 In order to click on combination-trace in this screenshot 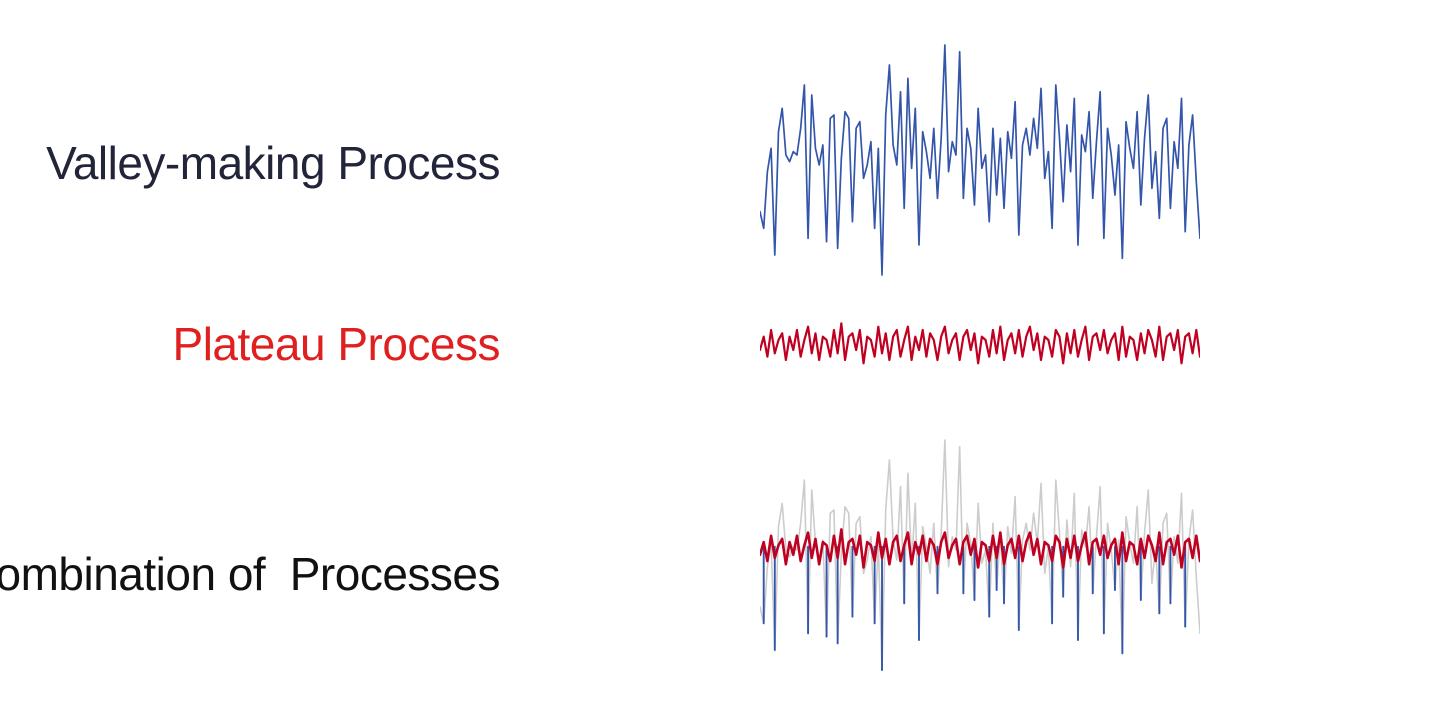, I will do `click(980, 555)`.